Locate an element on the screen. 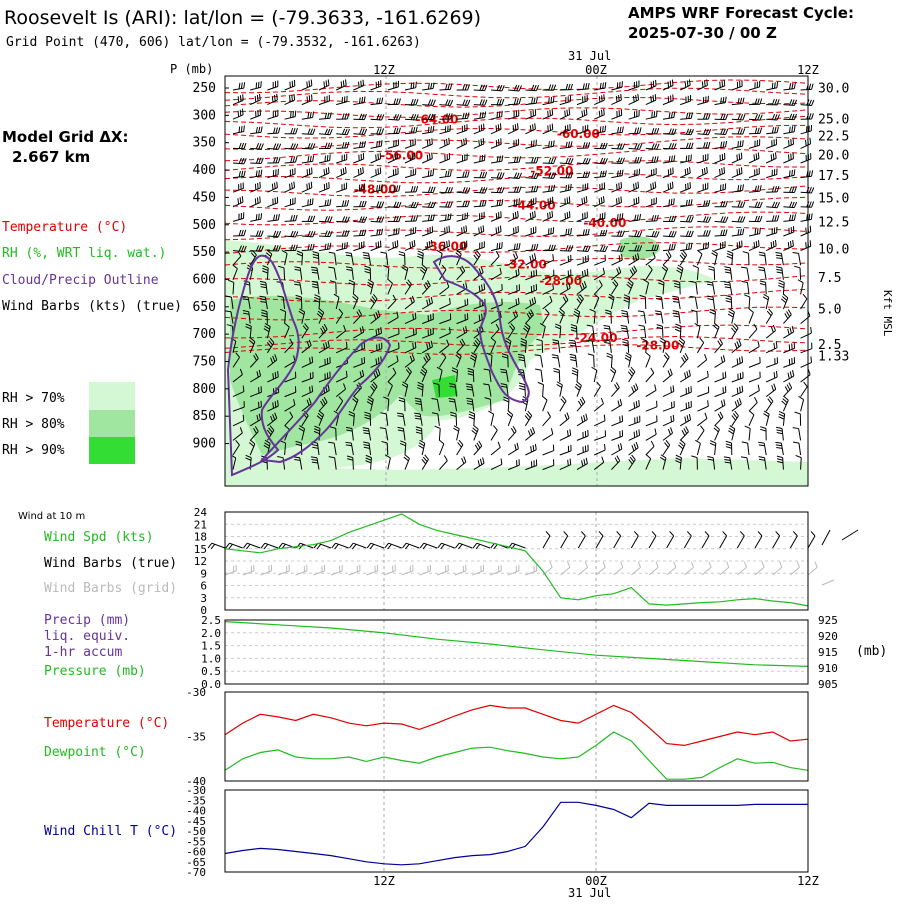  wind-barbs-grid-label: Wind Barbs (grid) is located at coordinates (110, 588).